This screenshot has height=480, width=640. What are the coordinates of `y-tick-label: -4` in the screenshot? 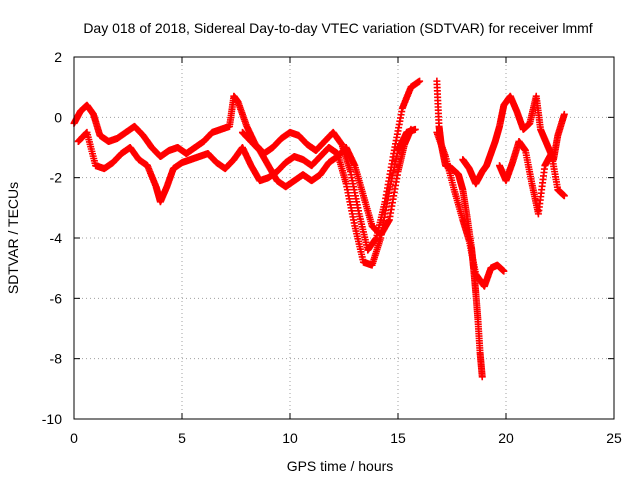 It's located at (56, 238).